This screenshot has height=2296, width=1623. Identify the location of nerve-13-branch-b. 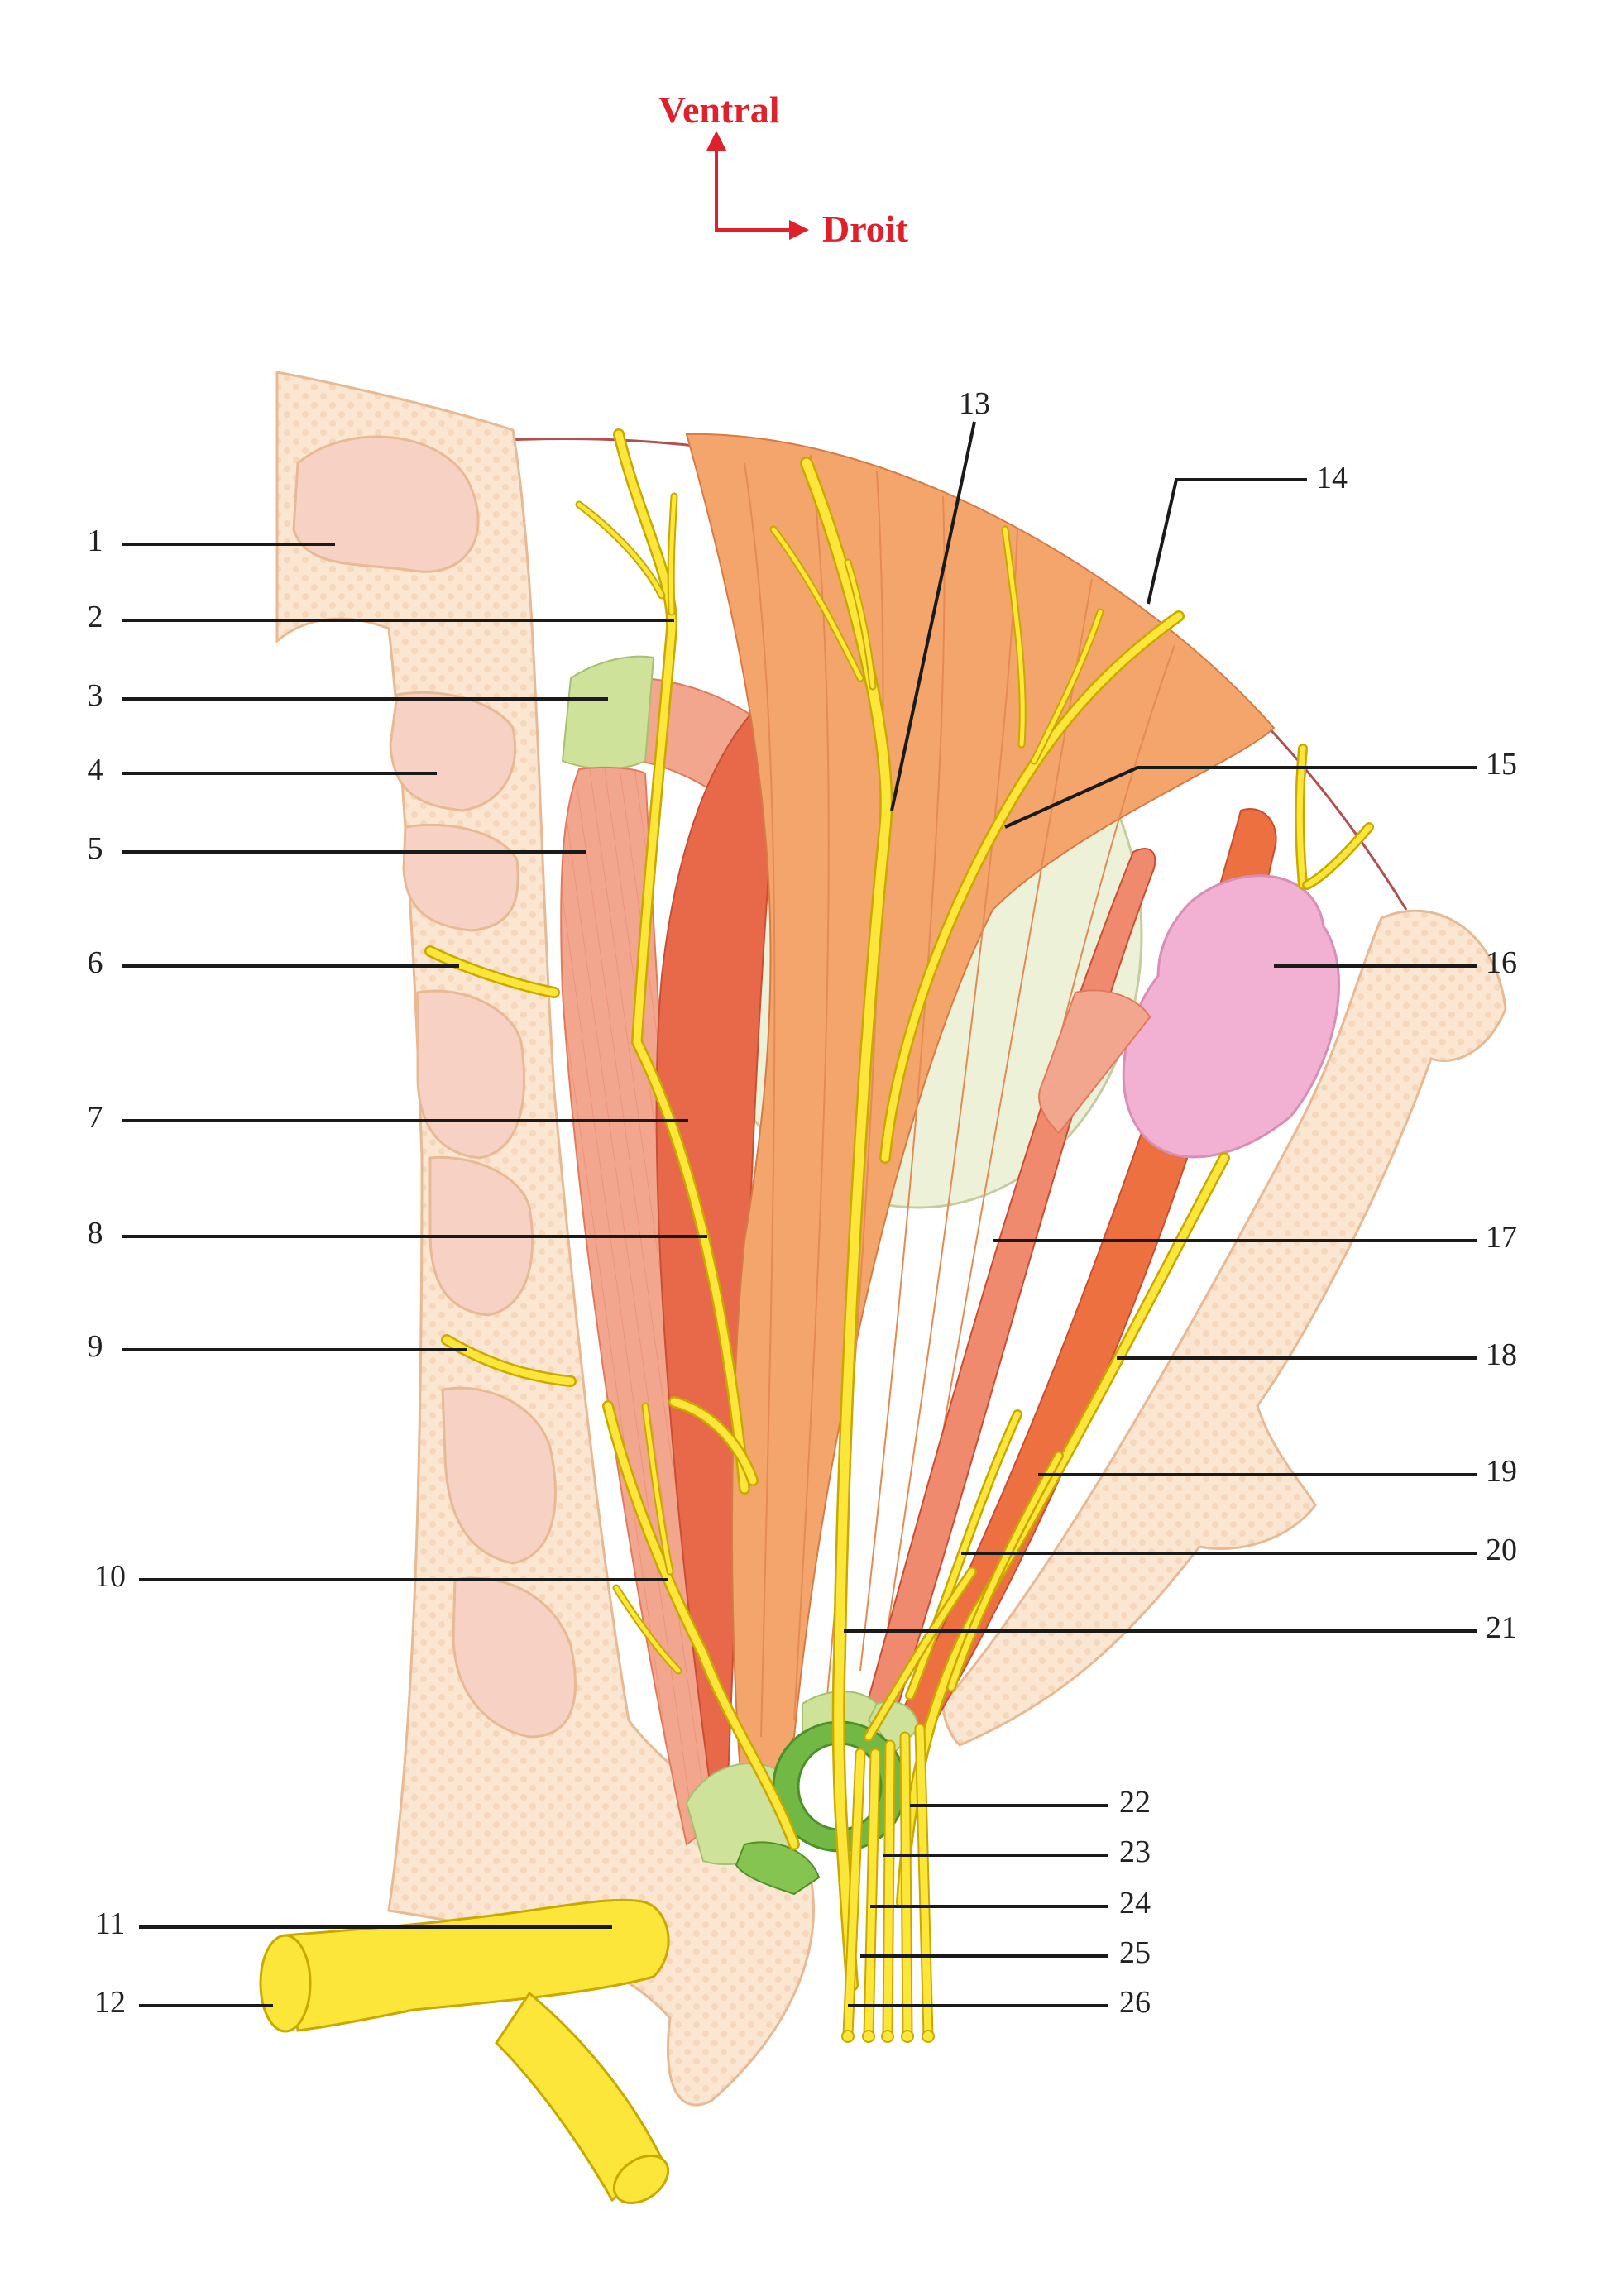
(860, 624).